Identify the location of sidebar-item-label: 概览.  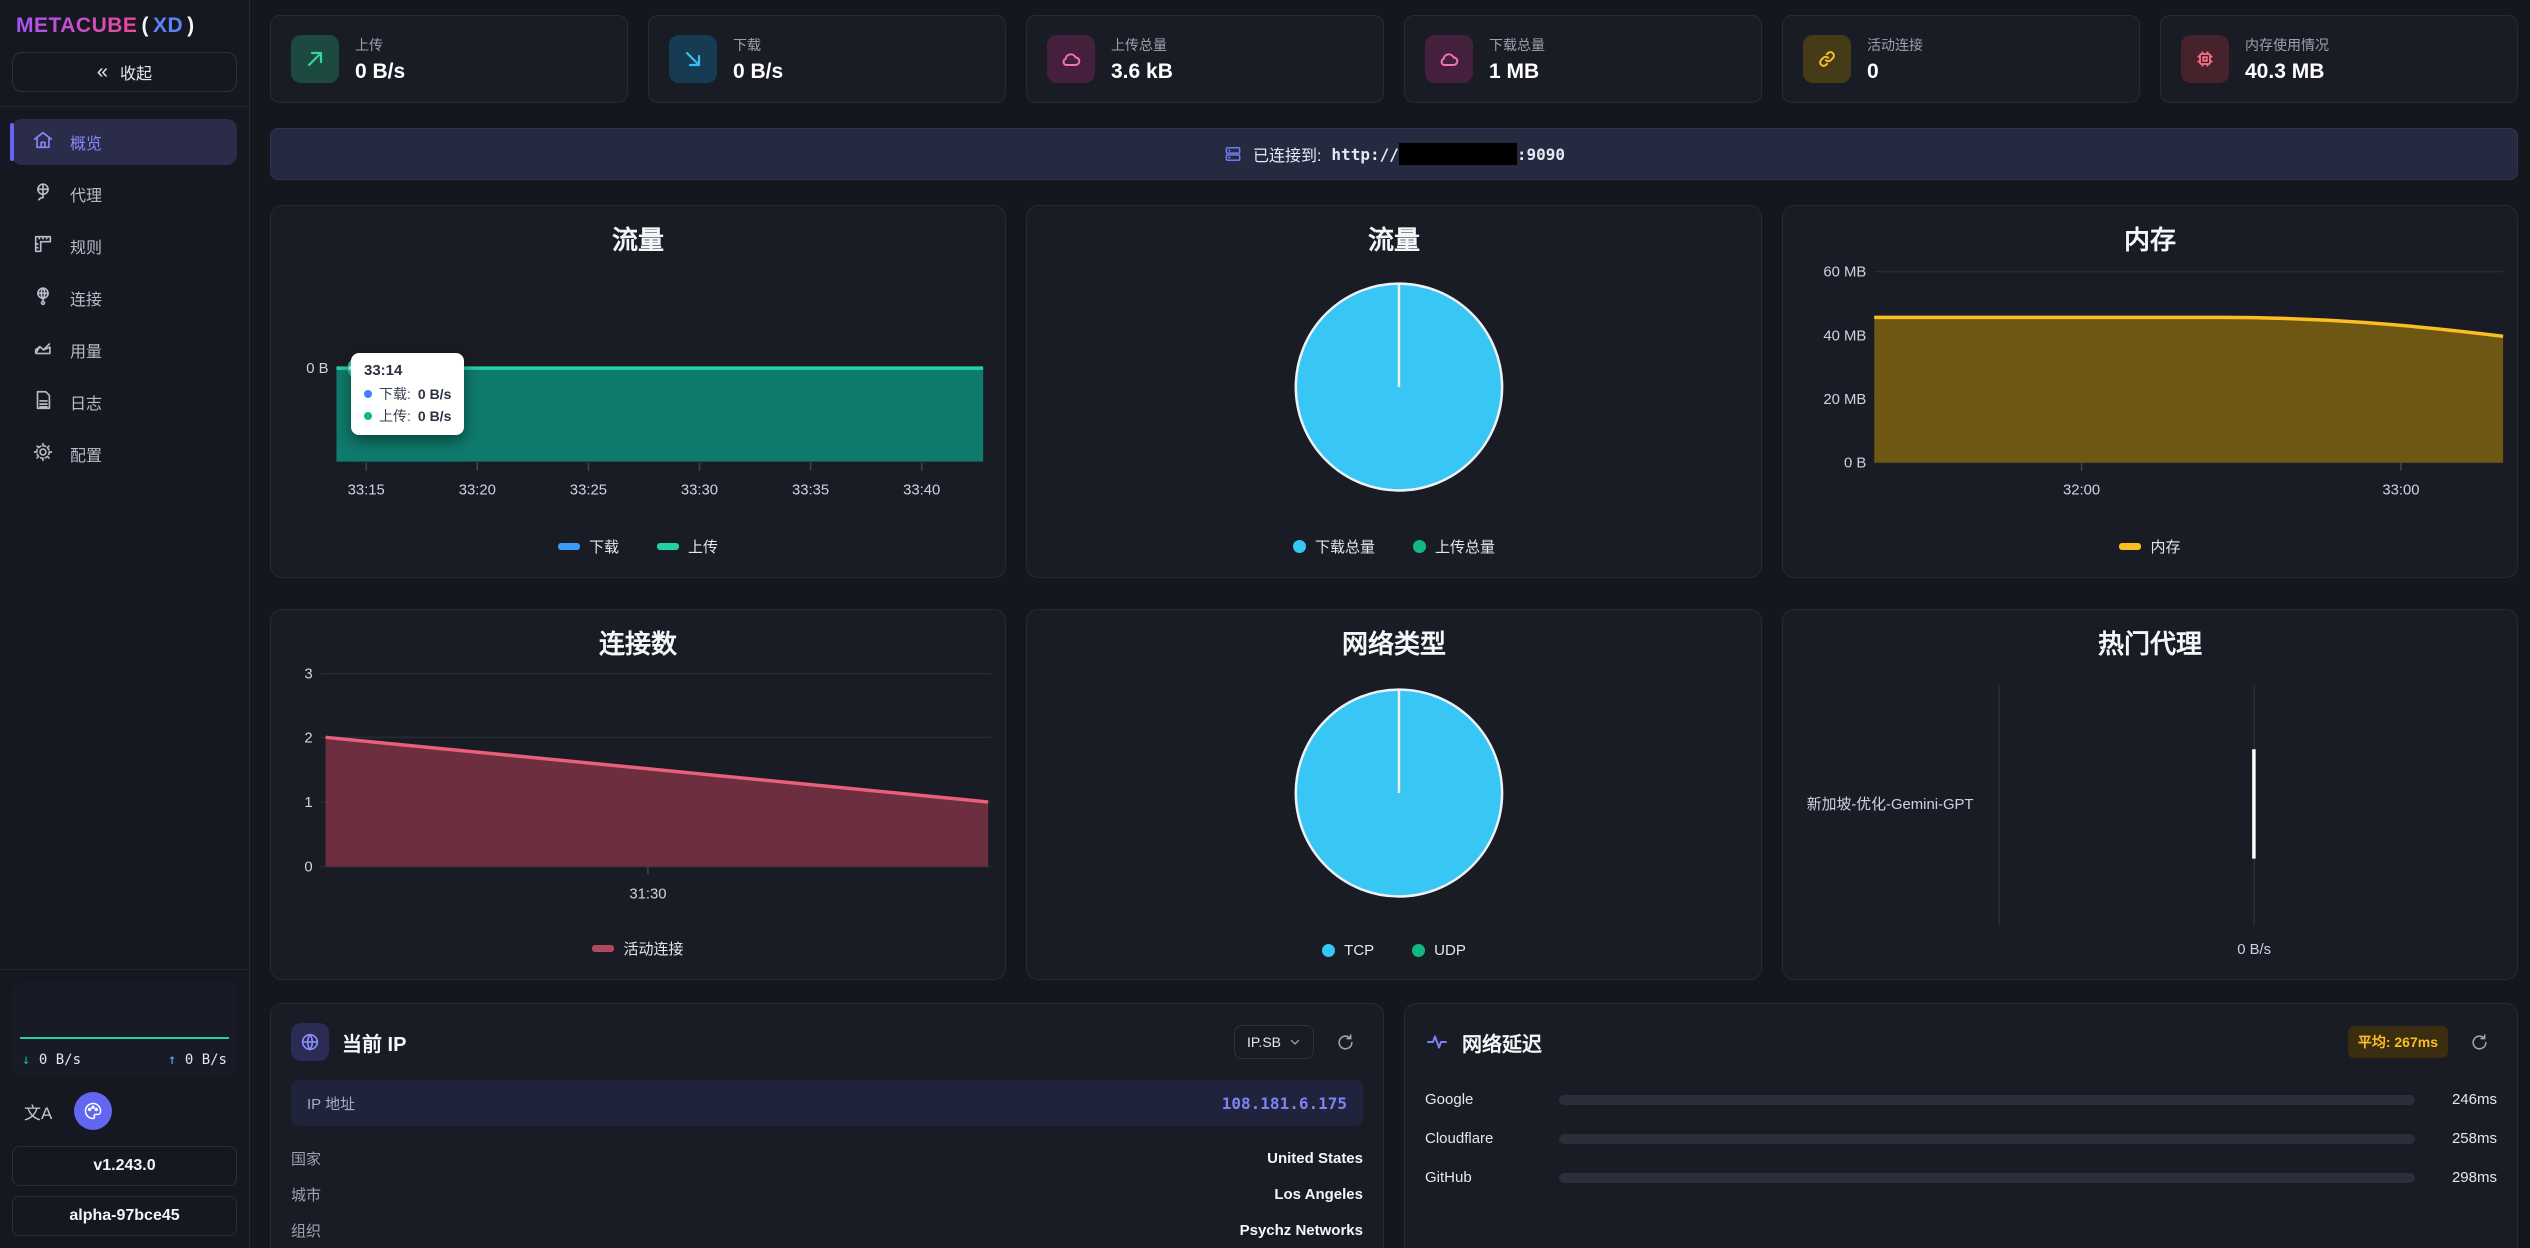
(86, 144).